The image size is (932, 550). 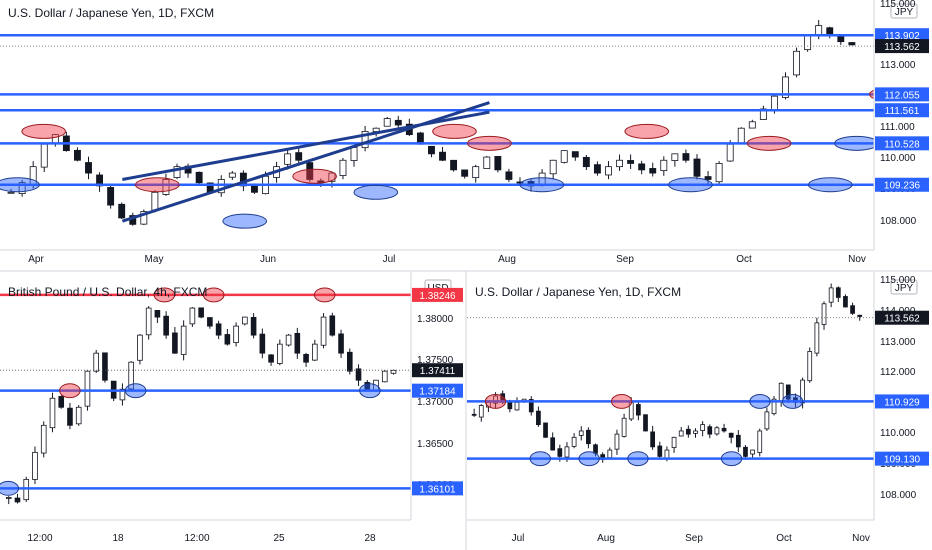 I want to click on level-price-label: 110.528, so click(x=902, y=144).